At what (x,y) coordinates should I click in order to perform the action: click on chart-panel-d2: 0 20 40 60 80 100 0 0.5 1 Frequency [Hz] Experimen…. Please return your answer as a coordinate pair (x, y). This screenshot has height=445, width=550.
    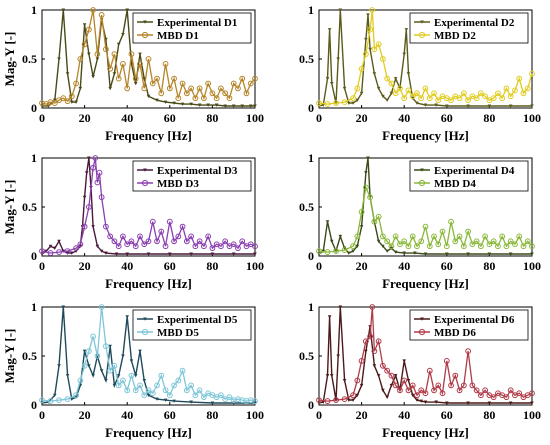
    Looking at the image, I should click on (420, 73).